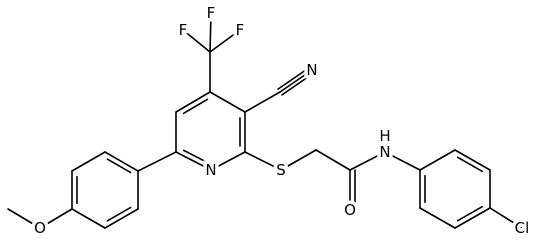  What do you see at coordinates (522, 228) in the screenshot?
I see `atom-label: Cl` at bounding box center [522, 228].